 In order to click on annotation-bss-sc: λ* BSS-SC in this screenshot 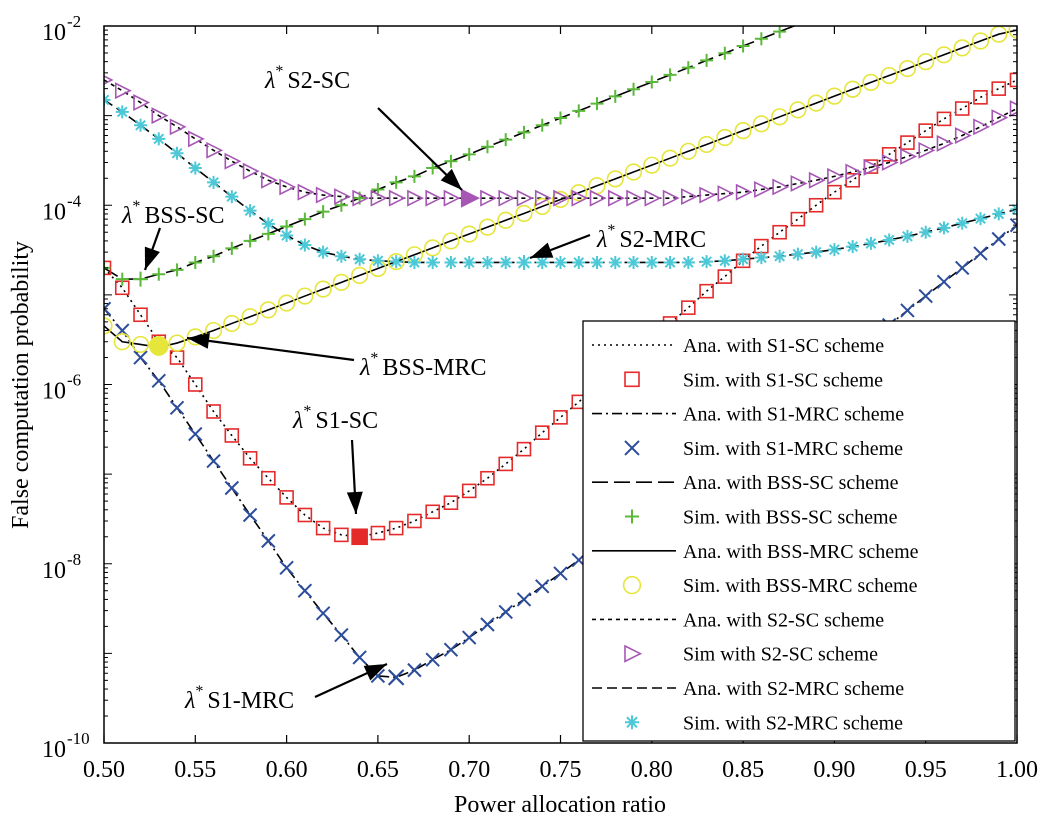, I will do `click(172, 242)`.